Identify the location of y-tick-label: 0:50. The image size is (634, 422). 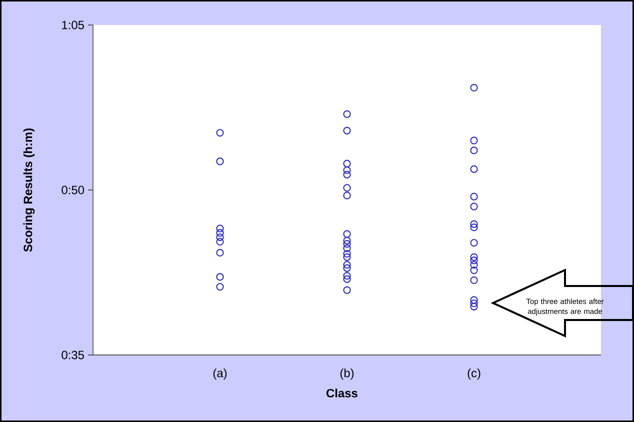
(73, 190).